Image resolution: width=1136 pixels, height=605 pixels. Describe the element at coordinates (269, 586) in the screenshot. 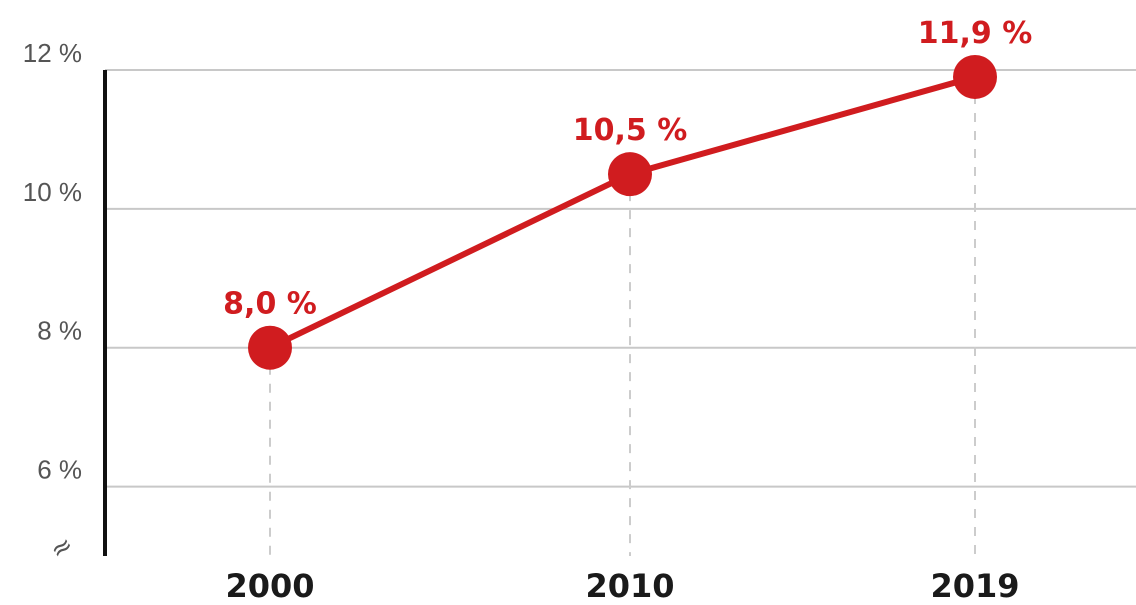

I see `x-category-label: 2000` at that location.